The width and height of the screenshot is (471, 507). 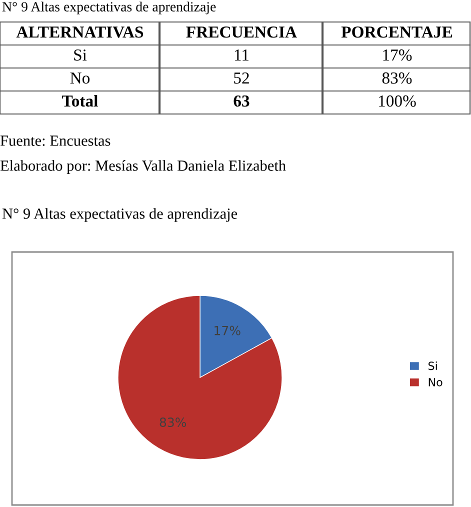 What do you see at coordinates (435, 382) in the screenshot?
I see `legend-label: No` at bounding box center [435, 382].